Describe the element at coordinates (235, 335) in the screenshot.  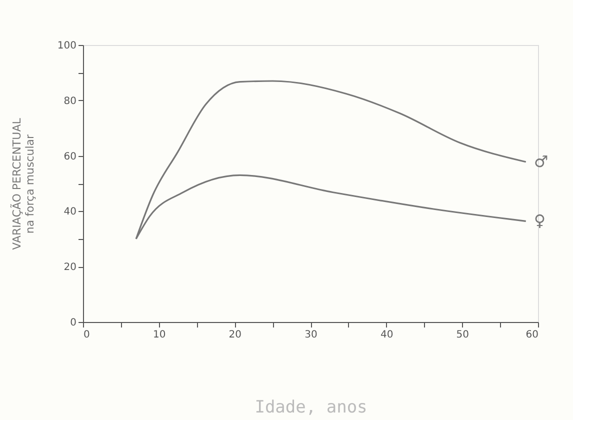
I see `x-tick-label: 20` at that location.